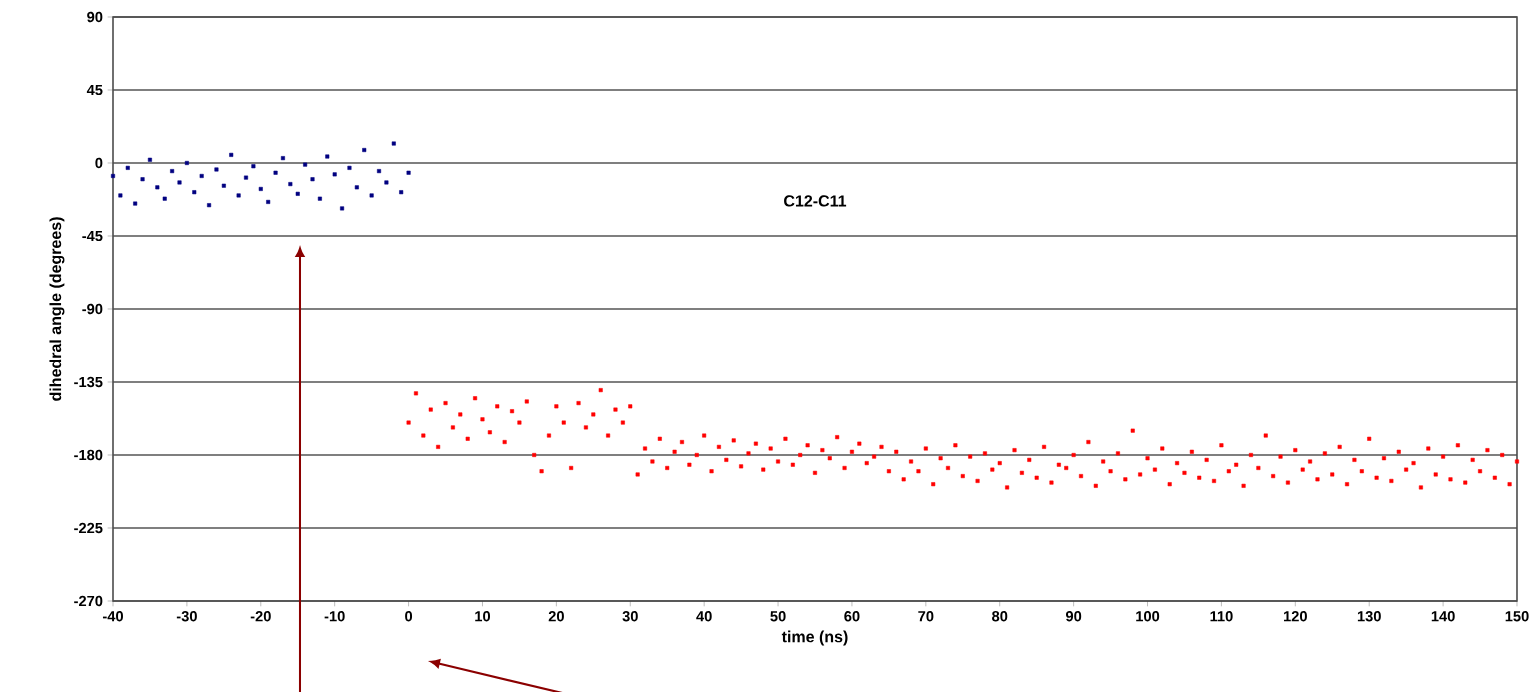 The height and width of the screenshot is (692, 1537). What do you see at coordinates (1073, 616) in the screenshot?
I see `x-tick-label: 90` at bounding box center [1073, 616].